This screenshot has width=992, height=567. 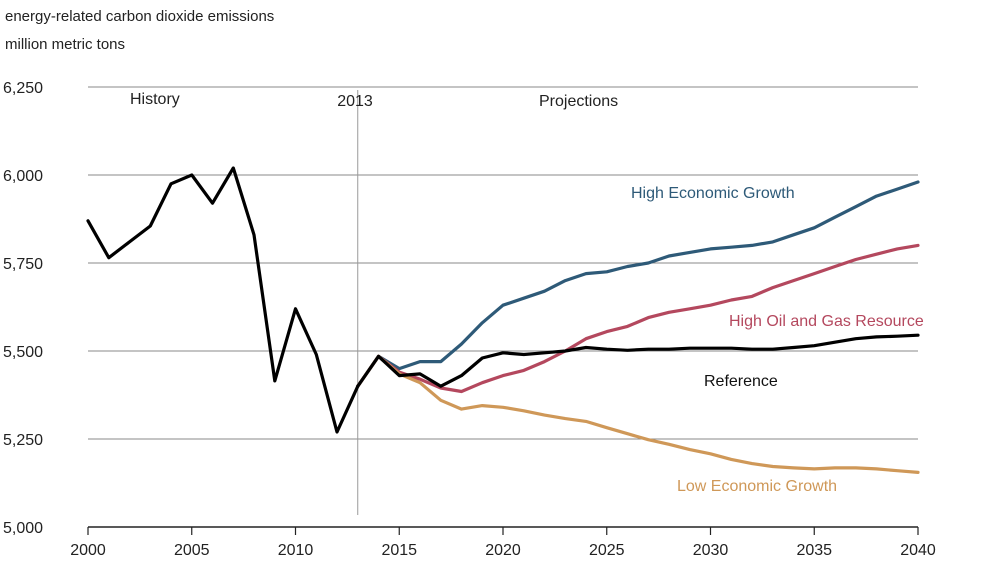 What do you see at coordinates (638, 360) in the screenshot?
I see `series-line-reference` at bounding box center [638, 360].